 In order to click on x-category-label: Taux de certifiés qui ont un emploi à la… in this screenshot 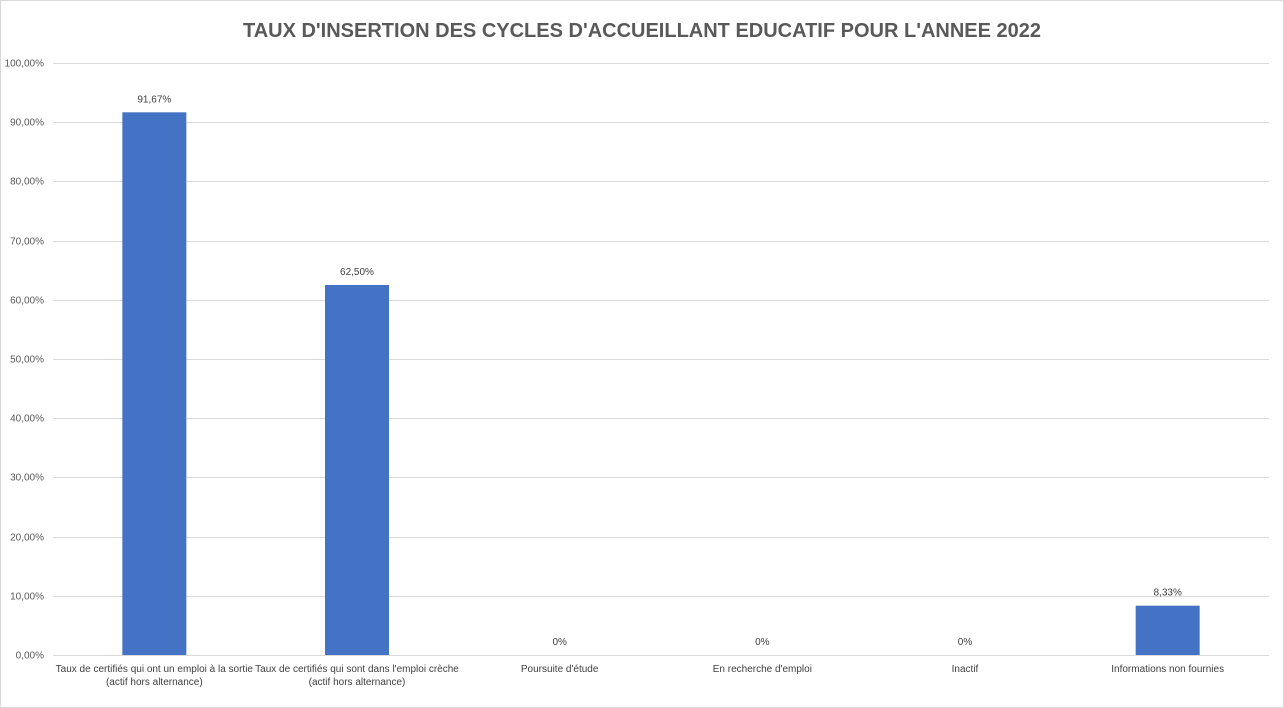, I will do `click(154, 676)`.